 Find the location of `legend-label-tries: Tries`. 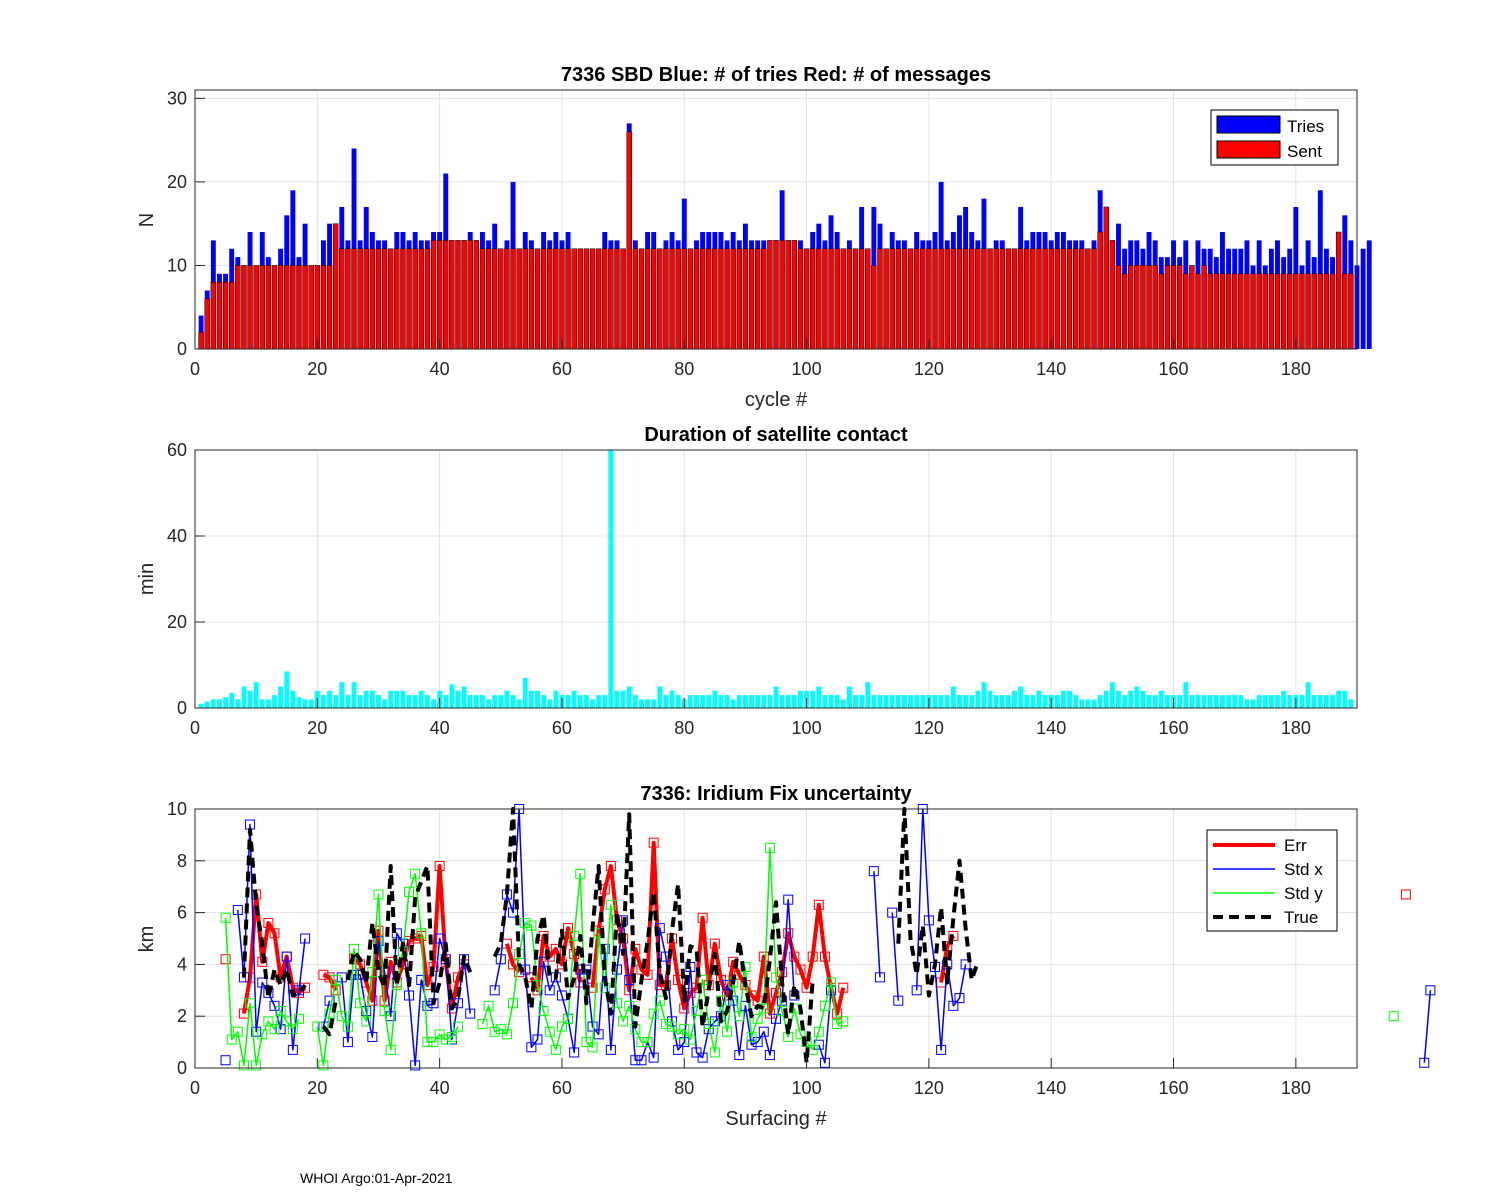

legend-label-tries: Tries is located at coordinates (1305, 126).